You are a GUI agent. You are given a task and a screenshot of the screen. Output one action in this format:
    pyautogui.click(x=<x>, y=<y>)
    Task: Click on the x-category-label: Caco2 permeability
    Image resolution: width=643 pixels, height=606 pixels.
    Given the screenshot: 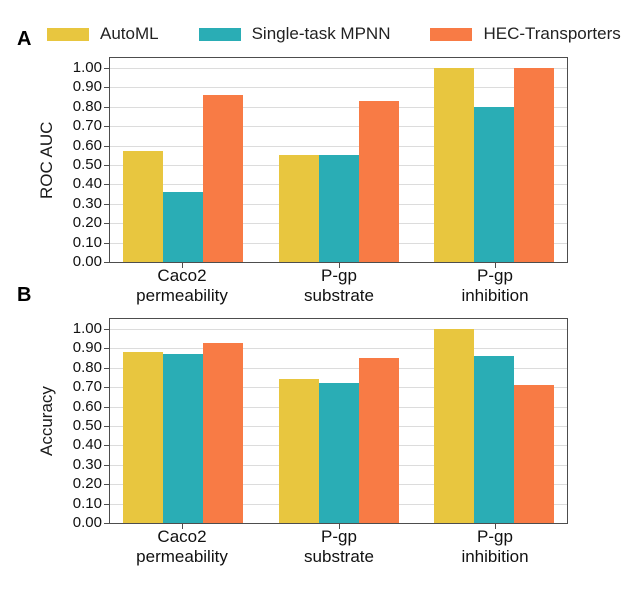 What is the action you would take?
    pyautogui.click(x=182, y=546)
    